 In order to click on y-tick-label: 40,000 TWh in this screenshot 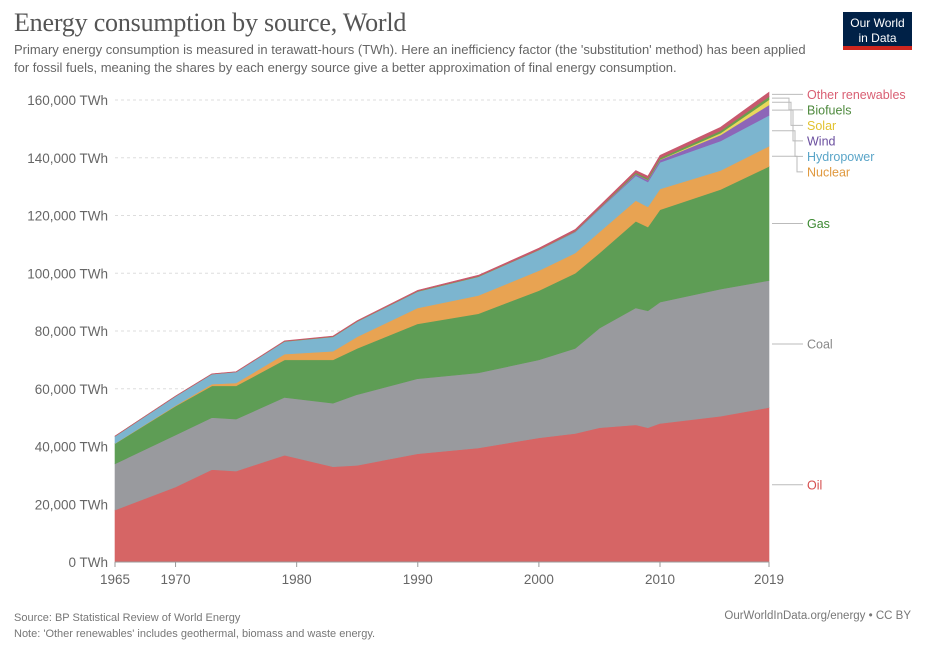, I will do `click(71, 447)`.